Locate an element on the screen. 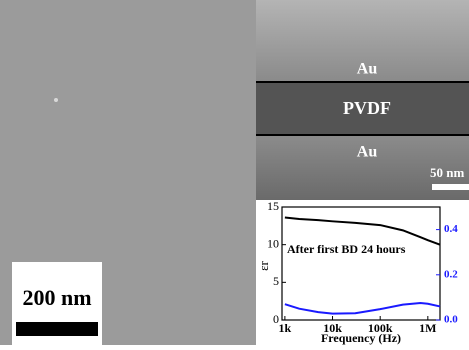 This screenshot has height=350, width=469. y-tick-label: 5 is located at coordinates (276, 281).